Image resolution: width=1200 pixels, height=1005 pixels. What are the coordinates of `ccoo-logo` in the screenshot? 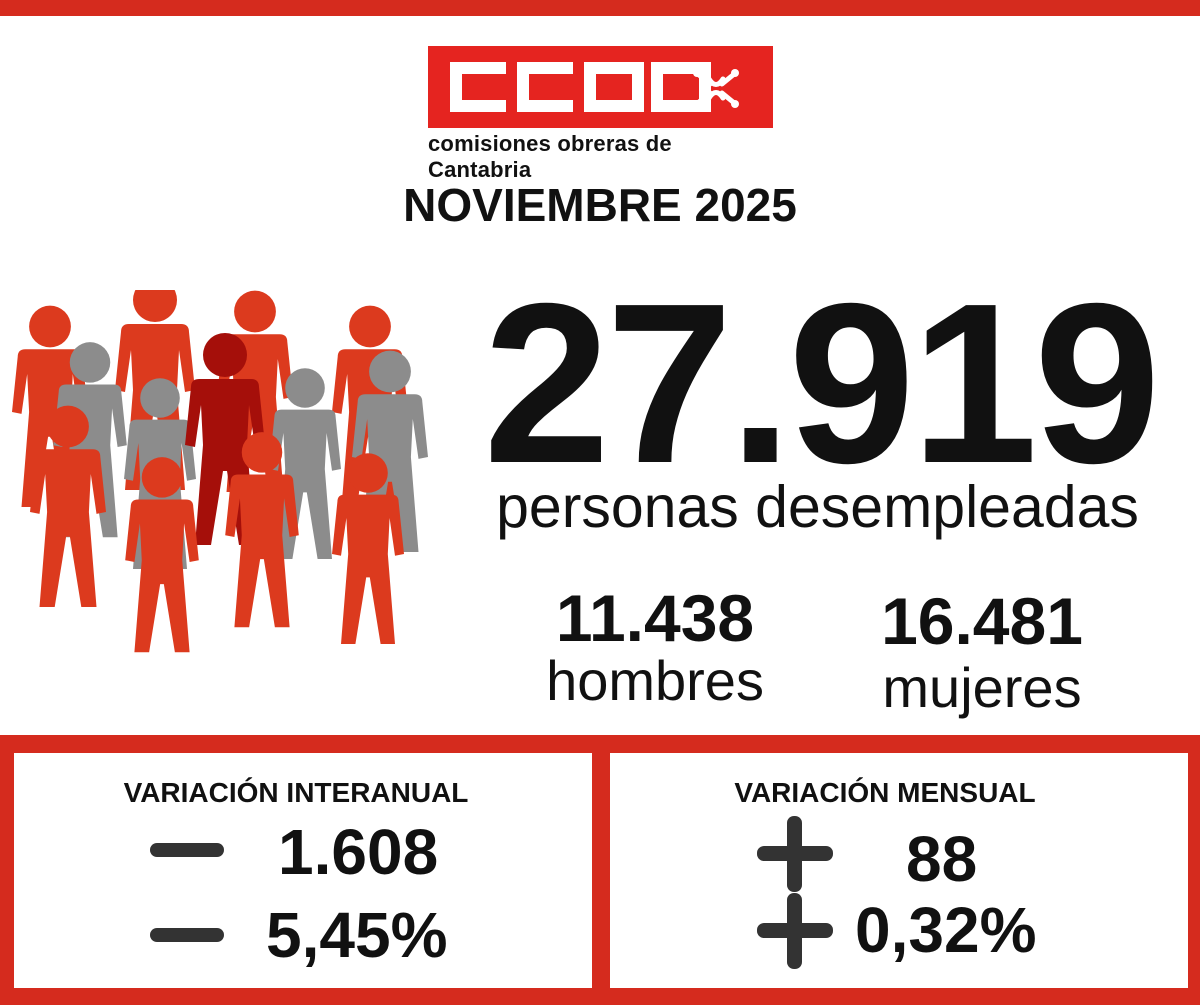 It's located at (600, 87).